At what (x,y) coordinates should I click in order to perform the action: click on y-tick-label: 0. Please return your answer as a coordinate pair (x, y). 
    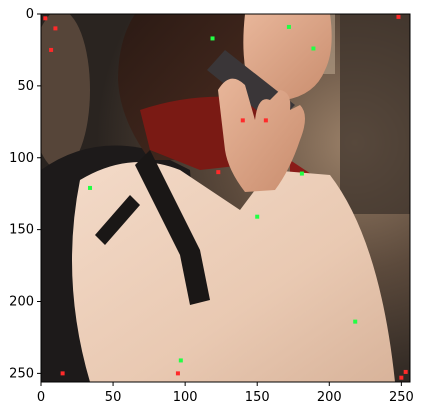
    Looking at the image, I should click on (30, 14).